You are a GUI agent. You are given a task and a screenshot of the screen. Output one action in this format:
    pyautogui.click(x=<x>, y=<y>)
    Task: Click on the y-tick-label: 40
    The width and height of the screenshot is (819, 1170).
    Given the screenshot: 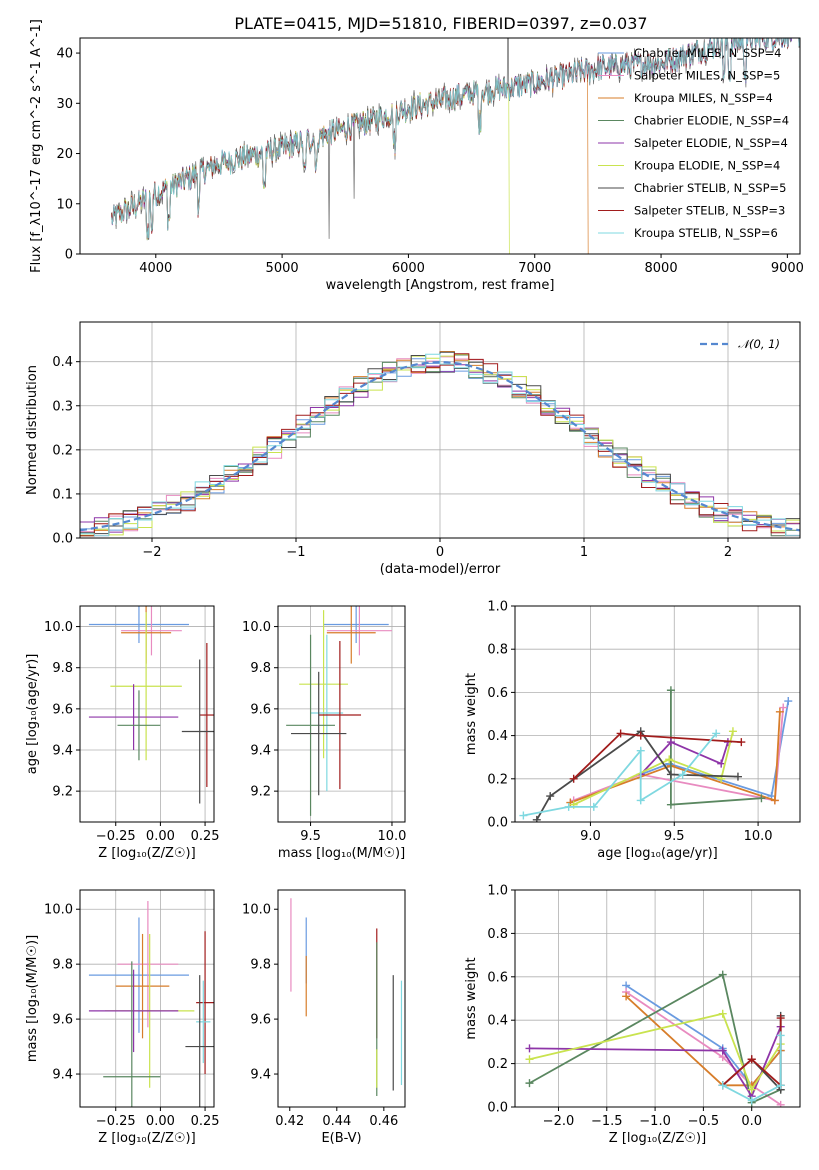 What is the action you would take?
    pyautogui.click(x=64, y=54)
    